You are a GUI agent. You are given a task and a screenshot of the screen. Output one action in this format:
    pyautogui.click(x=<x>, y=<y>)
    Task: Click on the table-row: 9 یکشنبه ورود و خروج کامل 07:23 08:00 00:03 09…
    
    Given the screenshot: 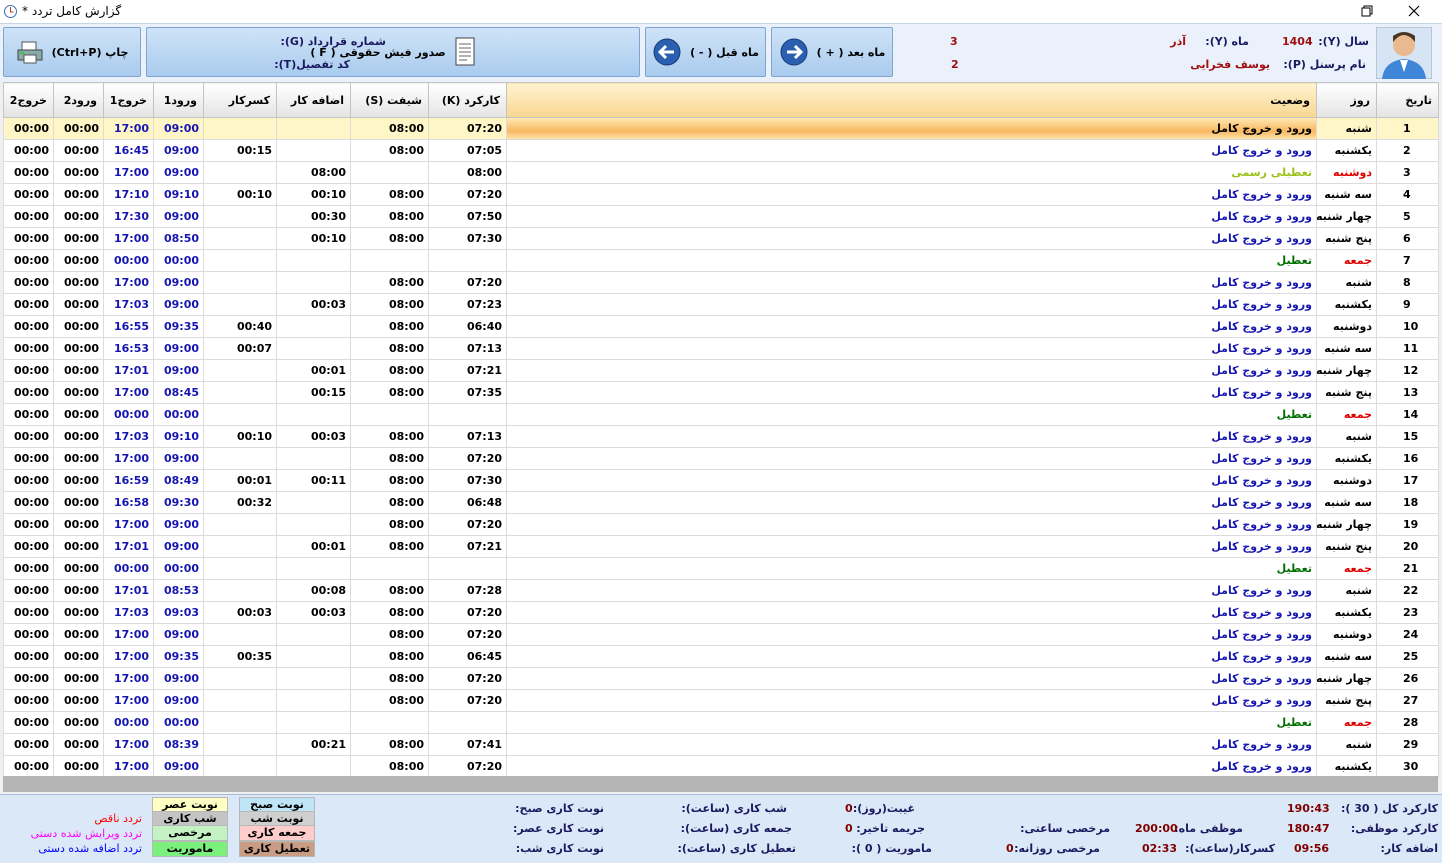 What is the action you would take?
    pyautogui.click(x=721, y=304)
    